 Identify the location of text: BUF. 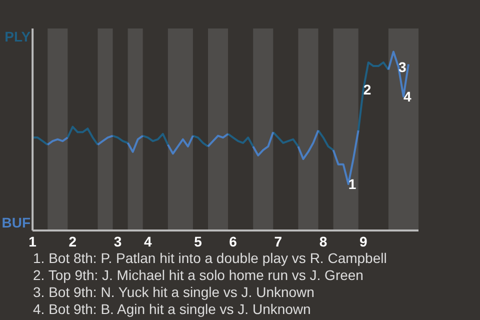
(17, 222).